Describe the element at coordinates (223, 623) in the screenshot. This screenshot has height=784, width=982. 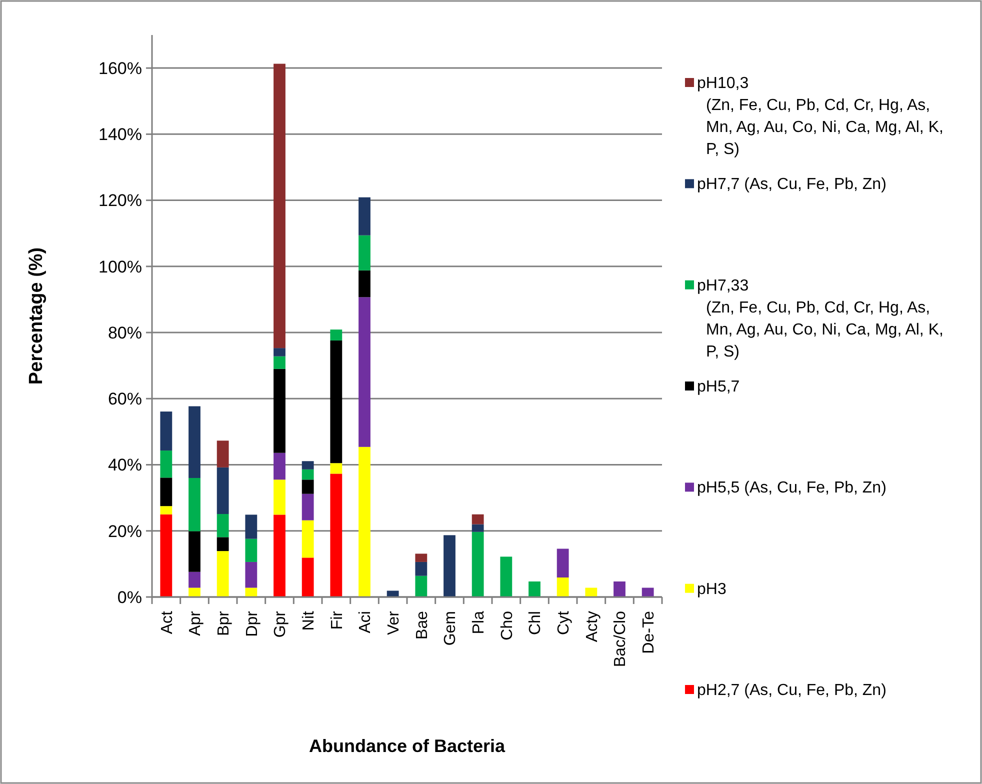
I see `x-tick-label: Bpr` at that location.